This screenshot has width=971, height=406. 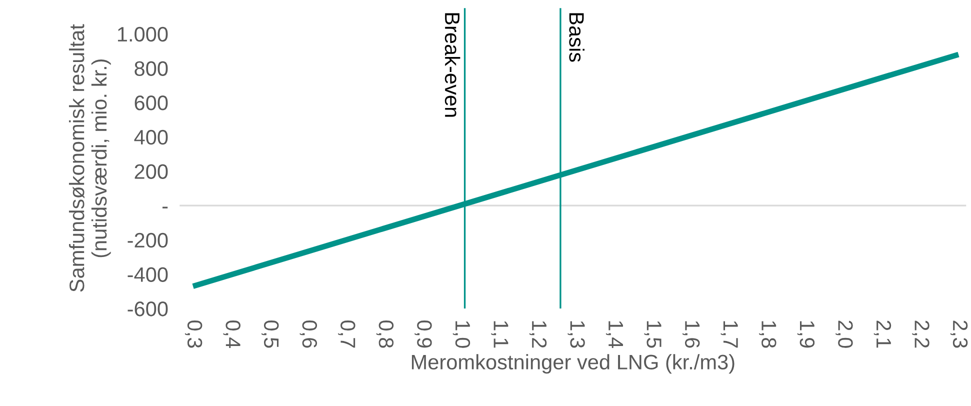 I want to click on x-tick-label: 1,6, so click(x=691, y=334).